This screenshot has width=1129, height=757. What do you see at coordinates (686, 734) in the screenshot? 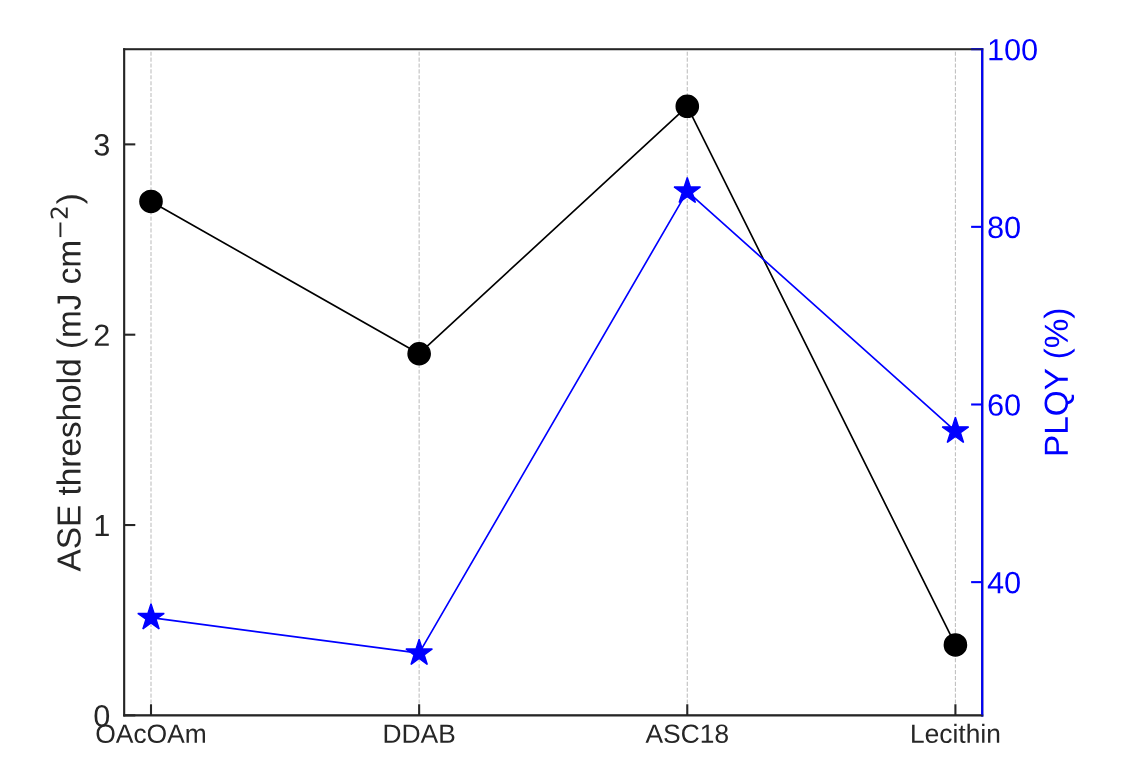
I see `x-tick-label: ASC18` at bounding box center [686, 734].